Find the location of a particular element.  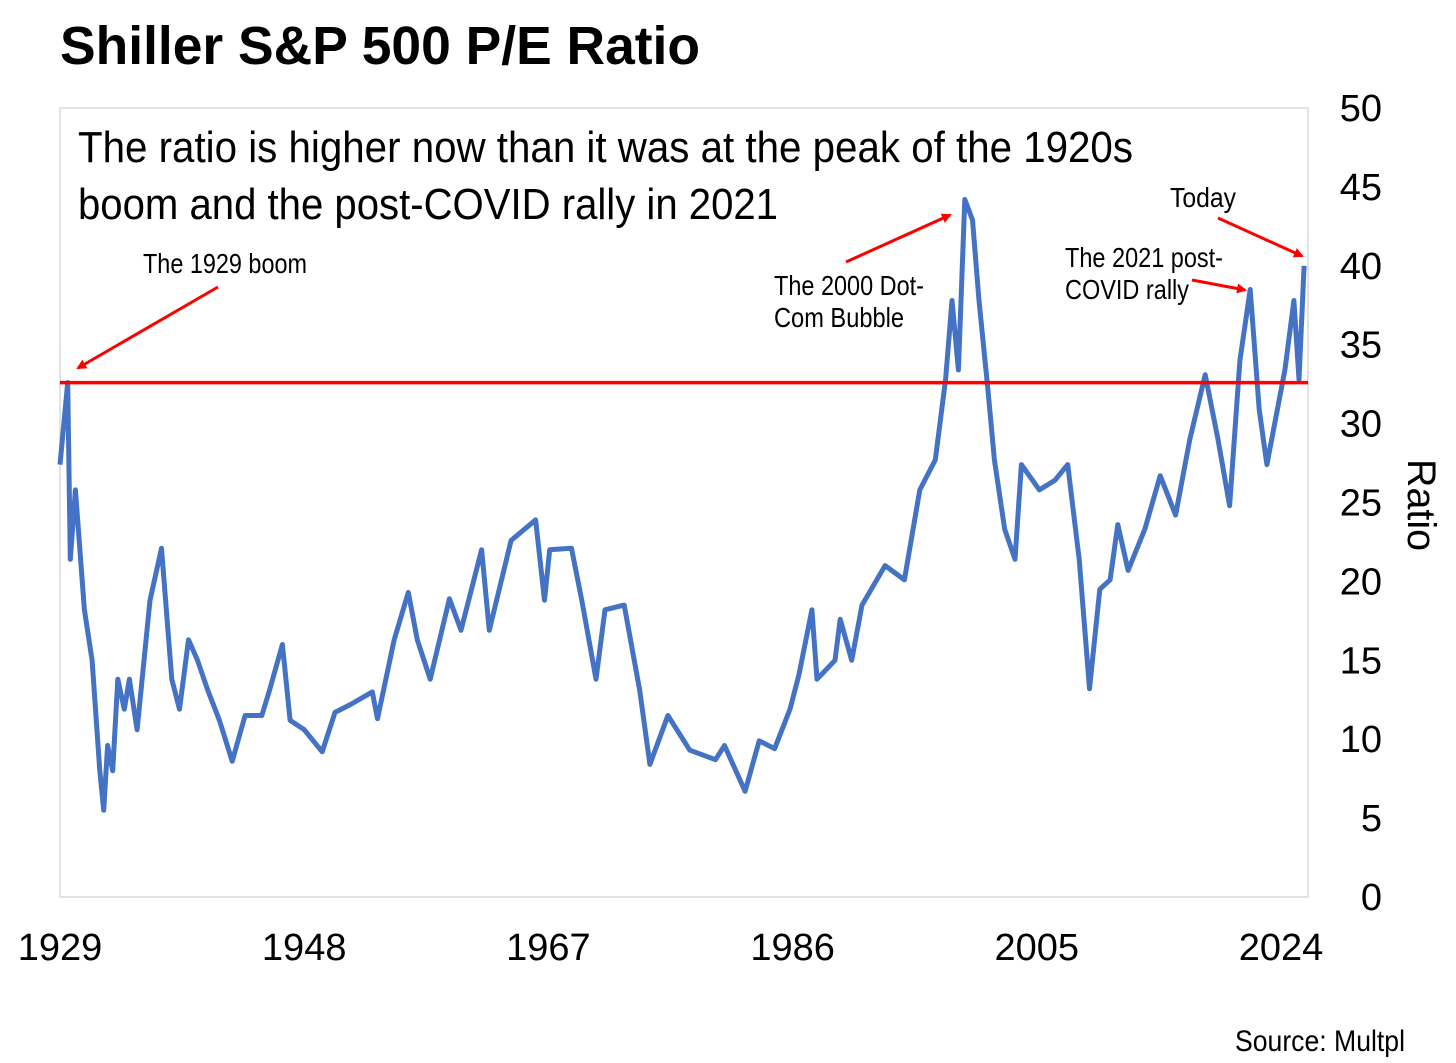

chart-subtitle-line-2: boom and the post-COVID rally in 2021 is located at coordinates (428, 204).